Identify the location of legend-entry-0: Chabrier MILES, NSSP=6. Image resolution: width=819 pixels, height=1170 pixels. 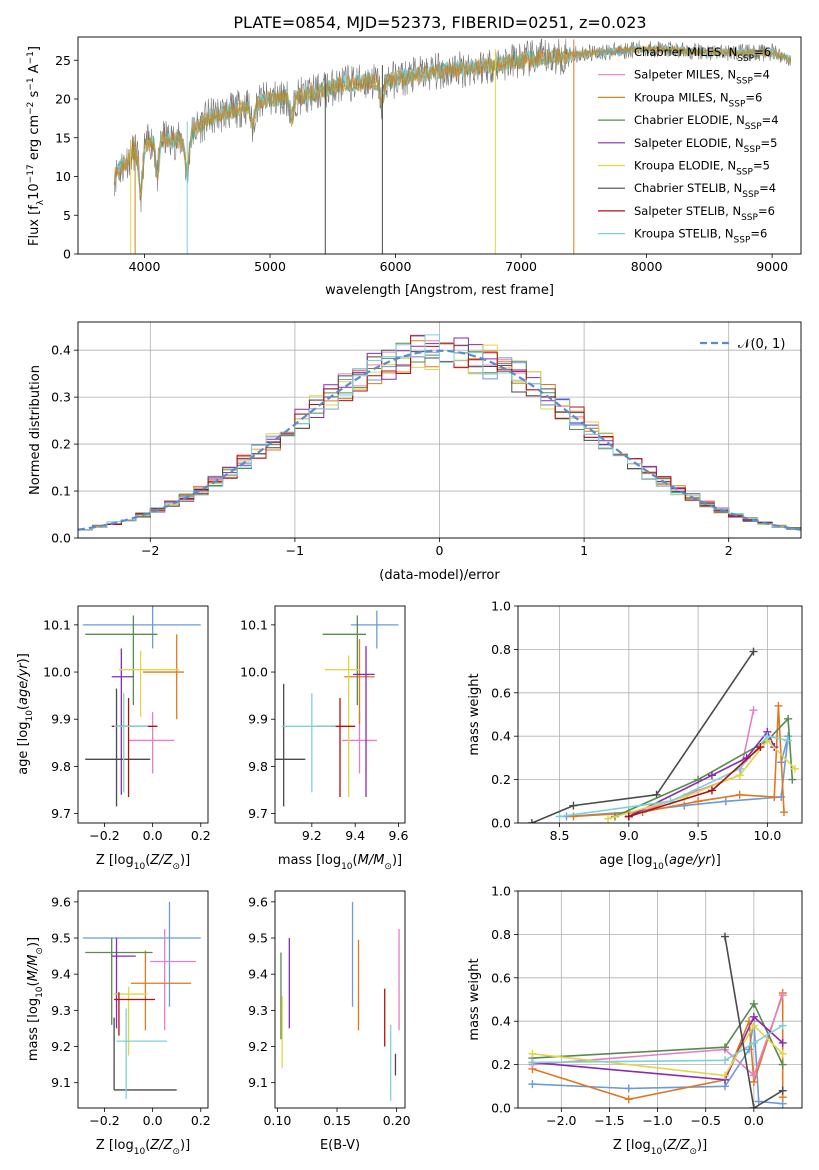
(702, 54).